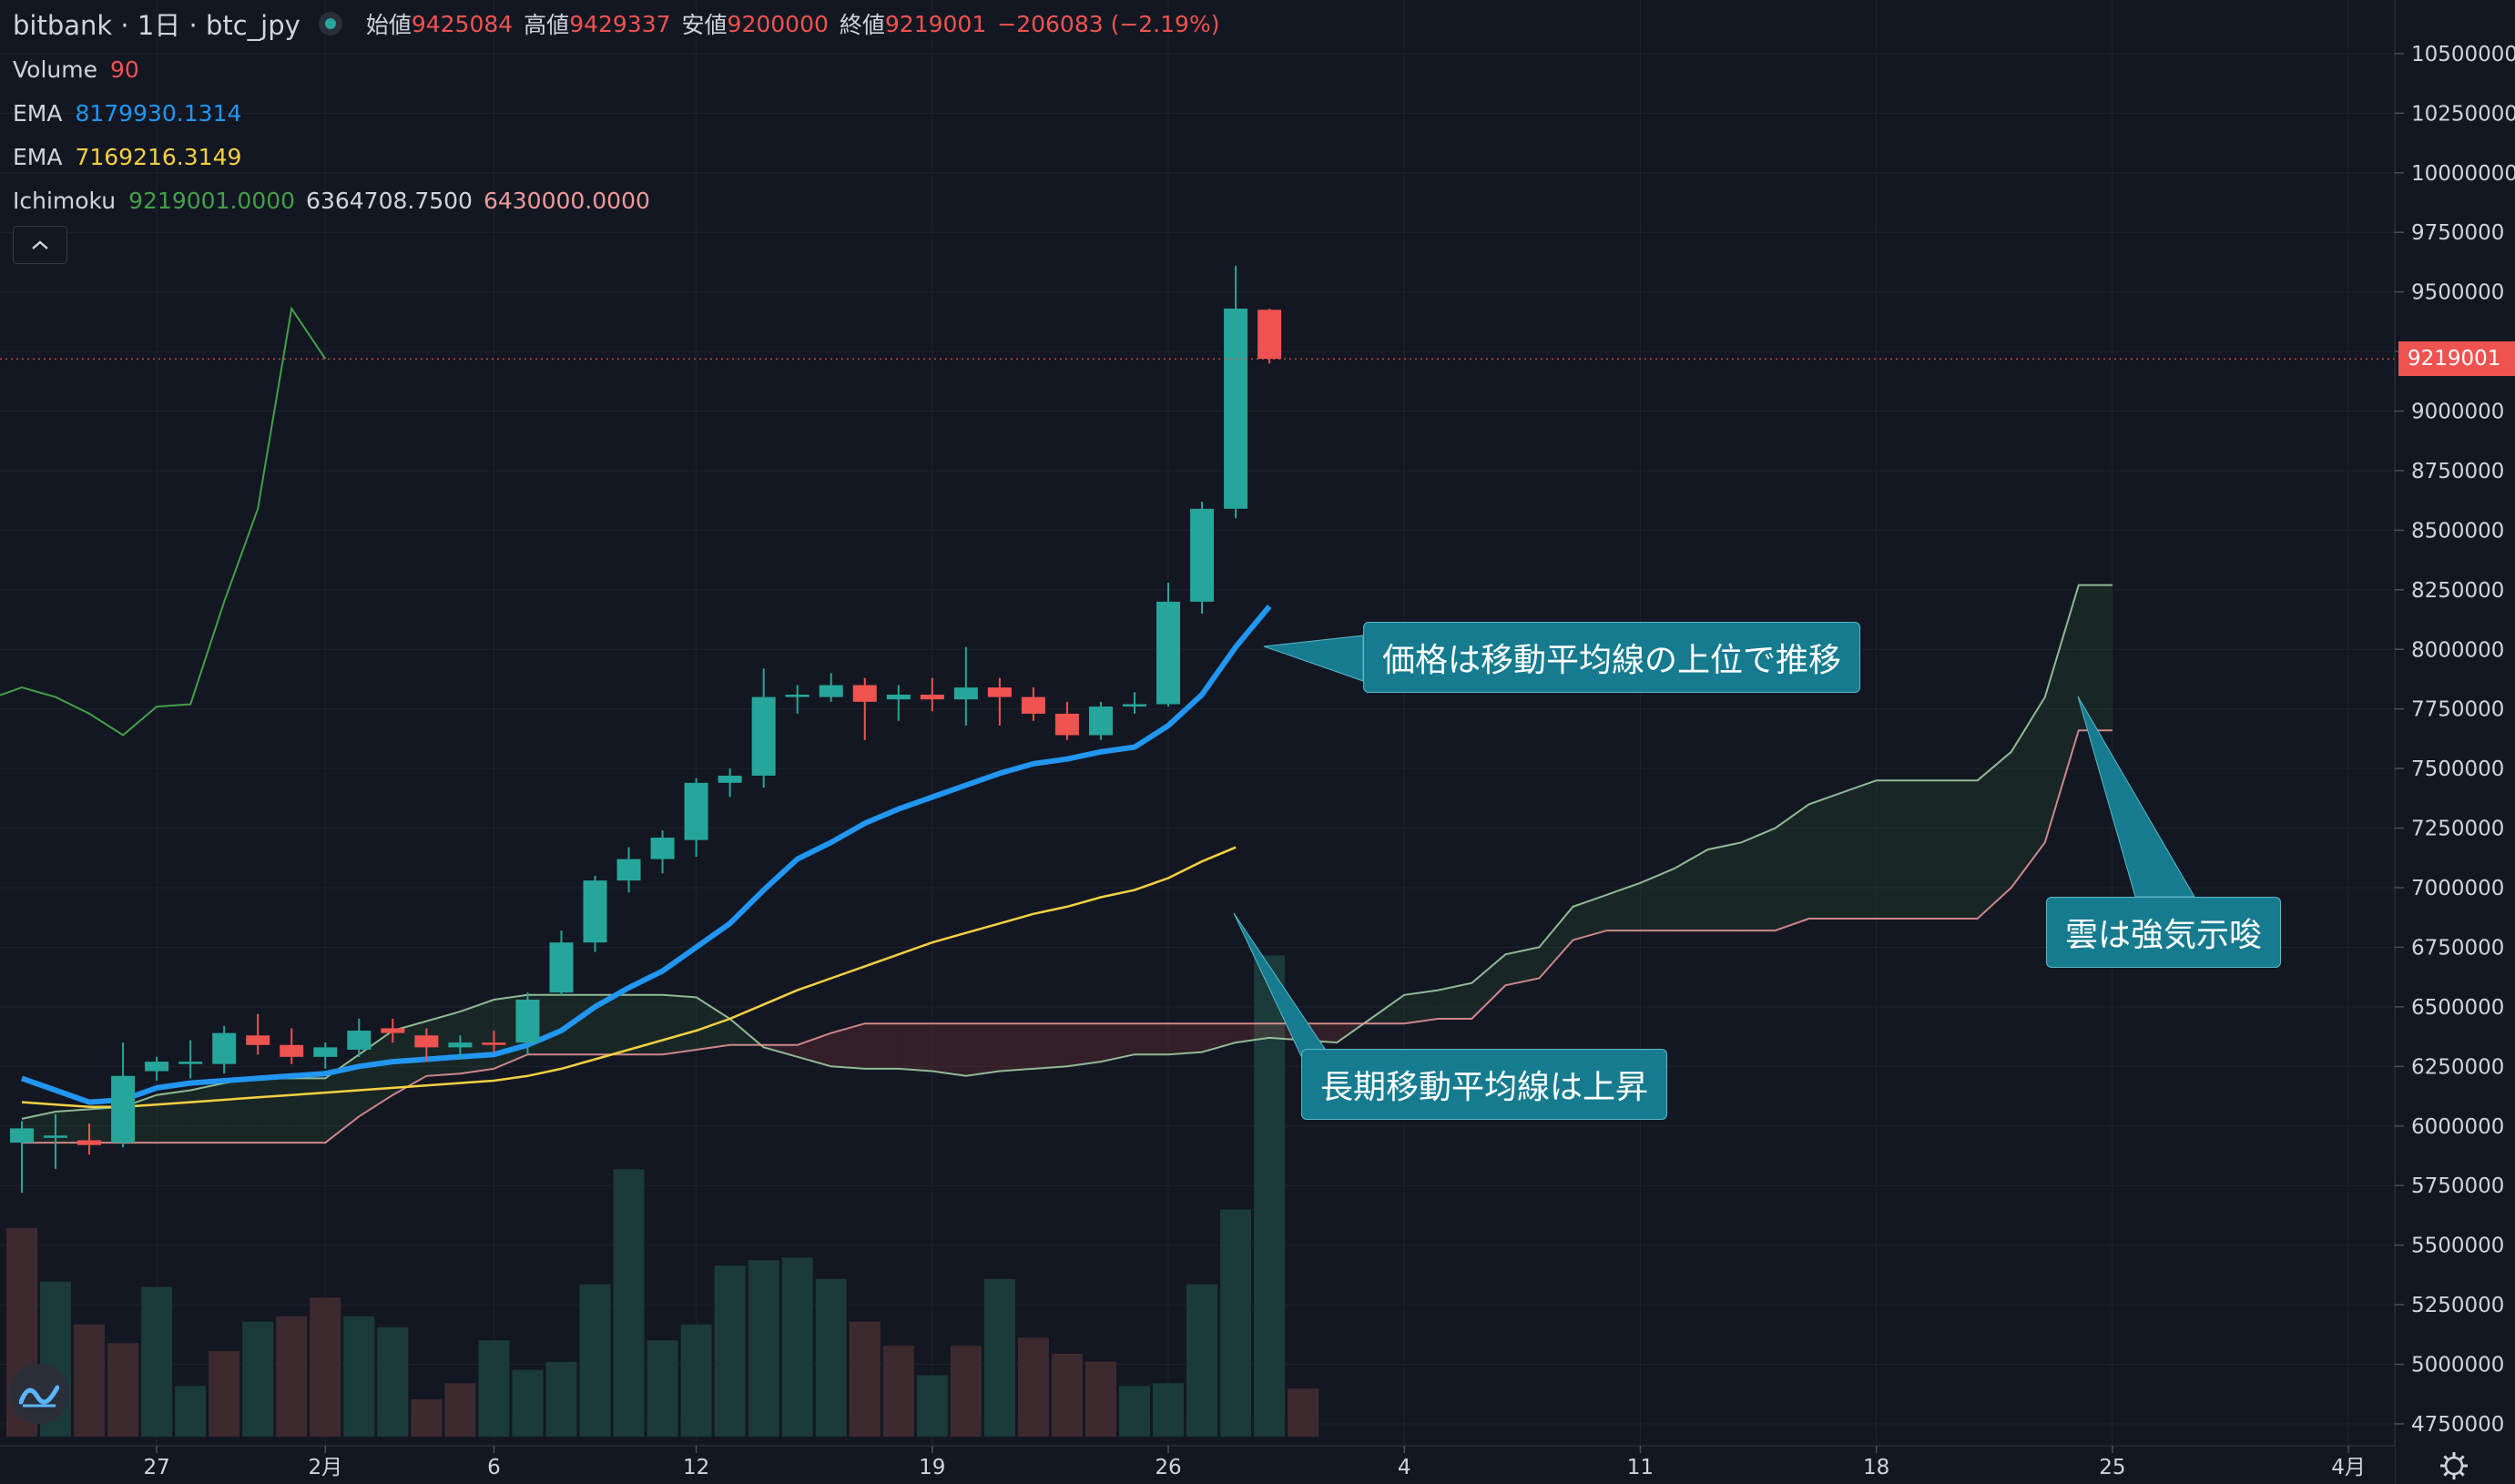  Describe the element at coordinates (494, 1467) in the screenshot. I see `time-tick-label: 6` at that location.